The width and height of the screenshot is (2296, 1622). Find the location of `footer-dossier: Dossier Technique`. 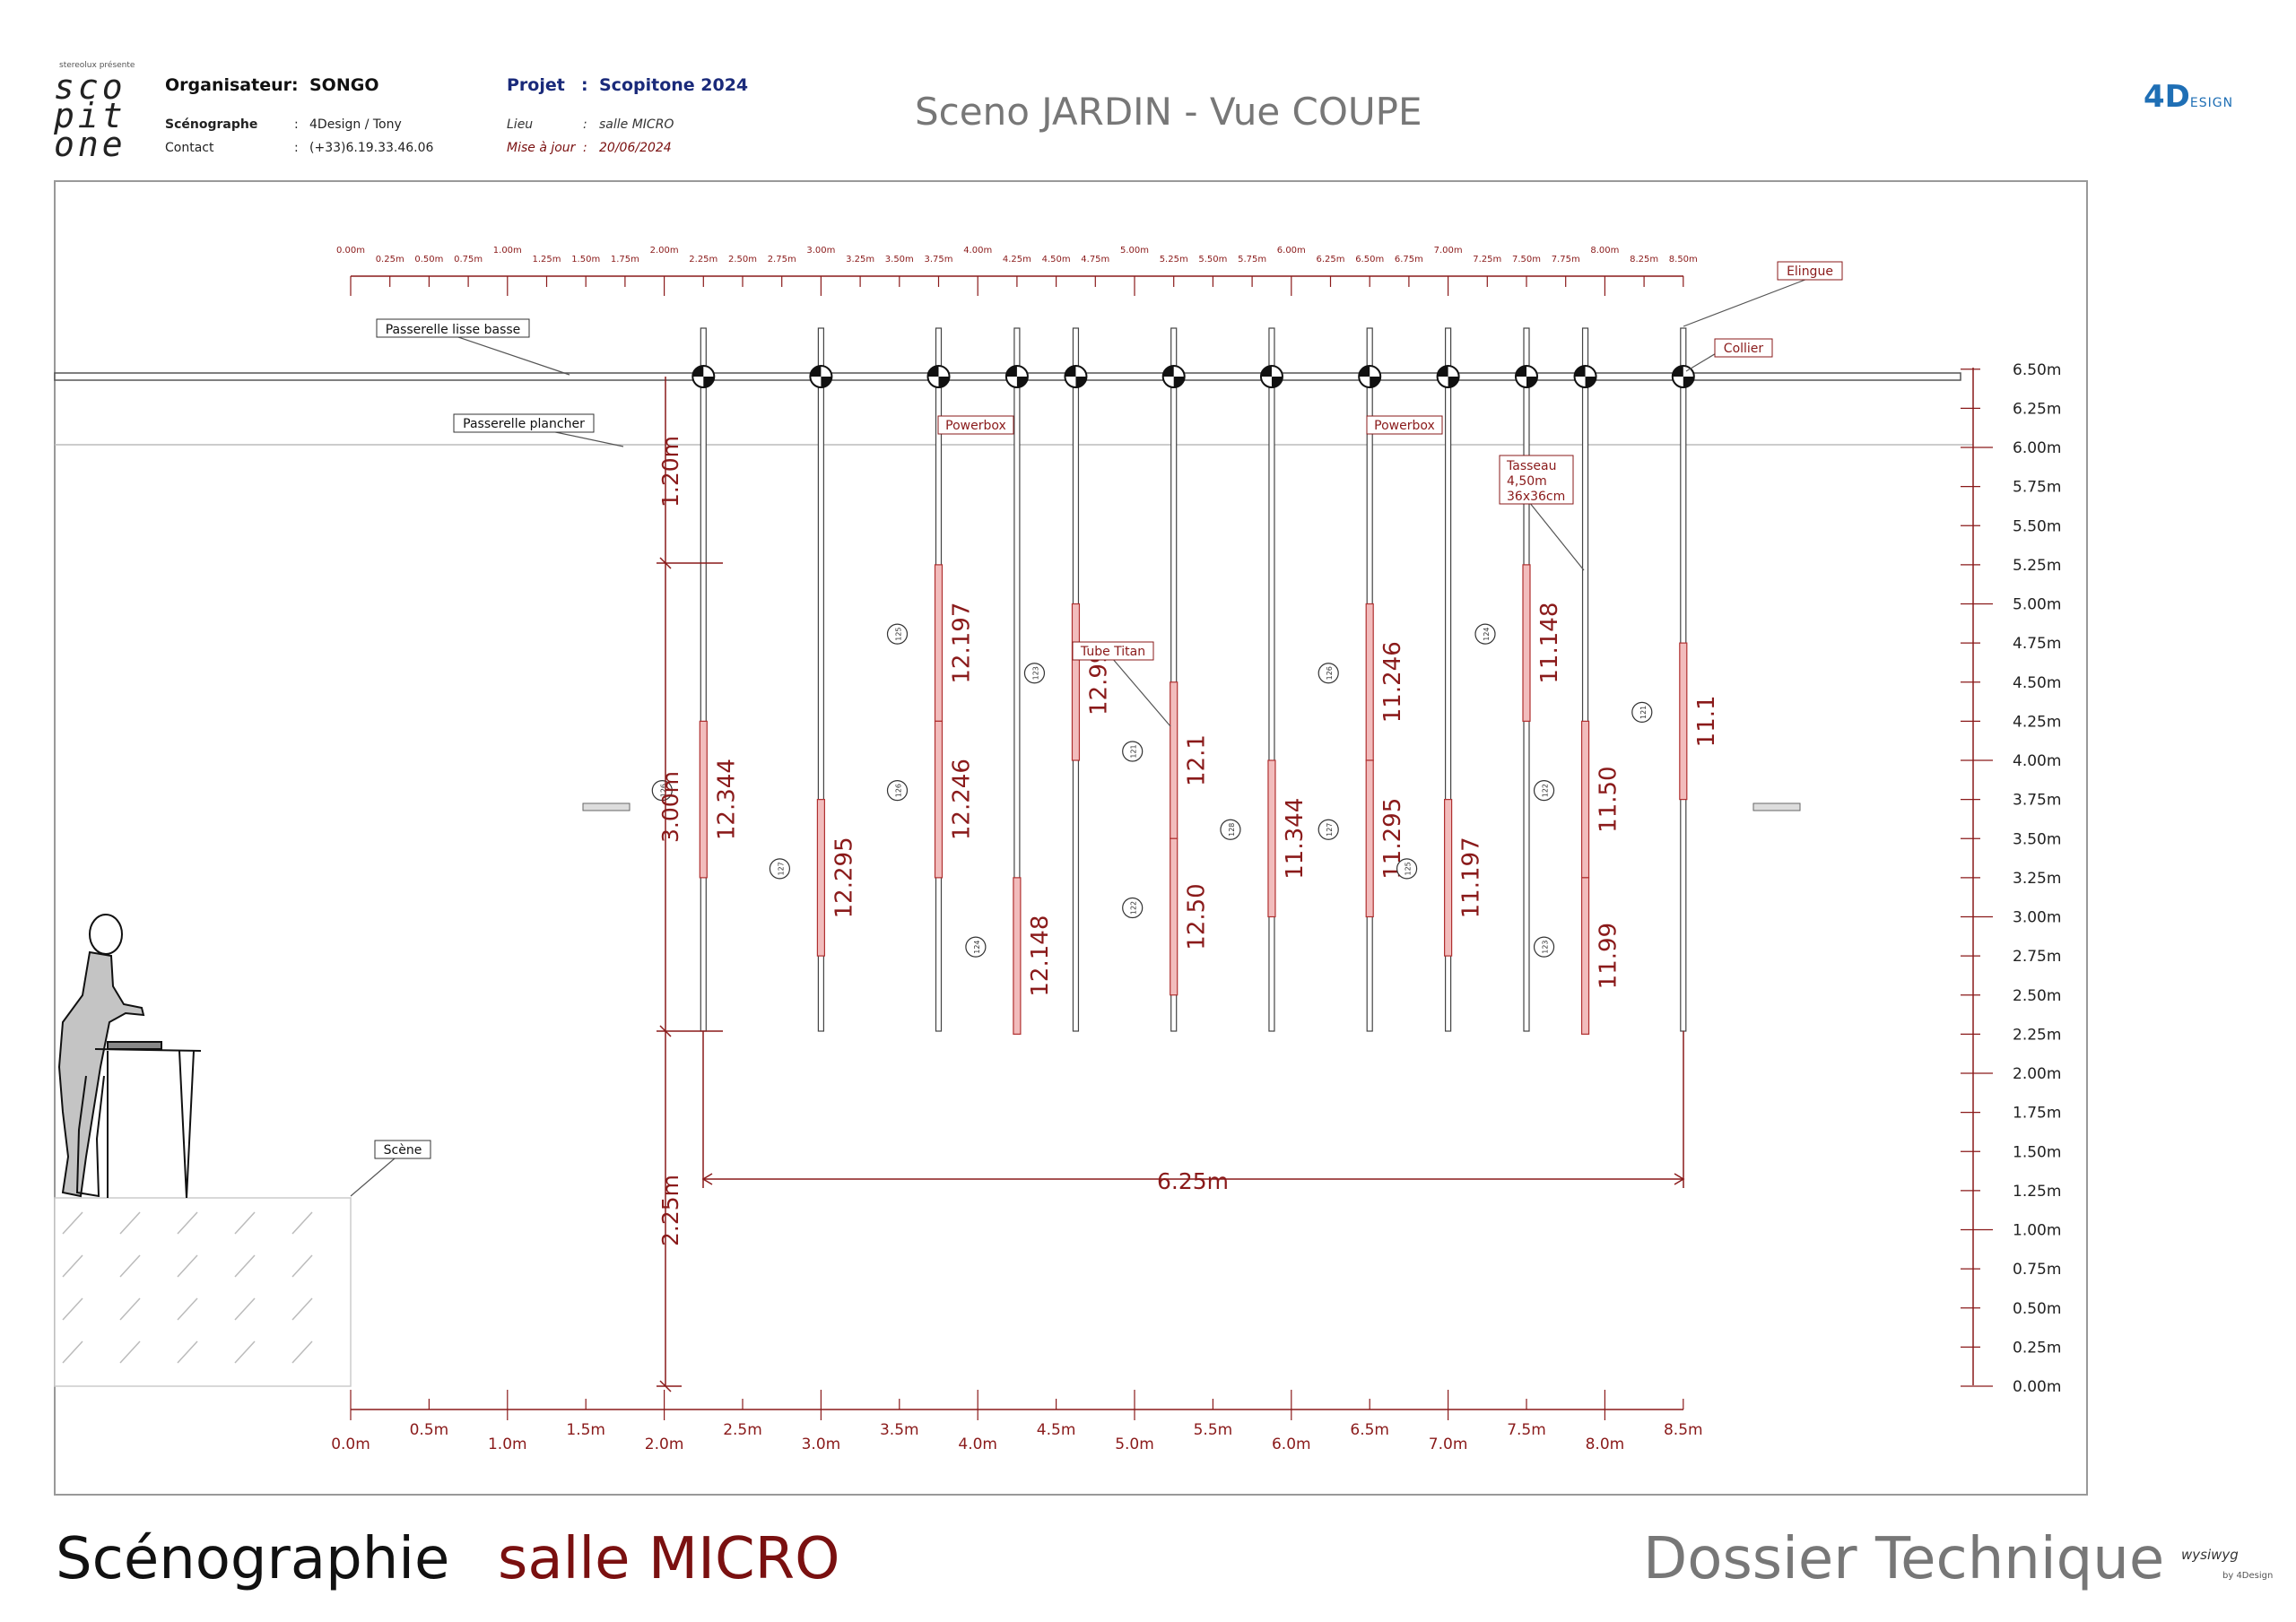

footer-dossier: Dossier Technique is located at coordinates (1904, 1559).